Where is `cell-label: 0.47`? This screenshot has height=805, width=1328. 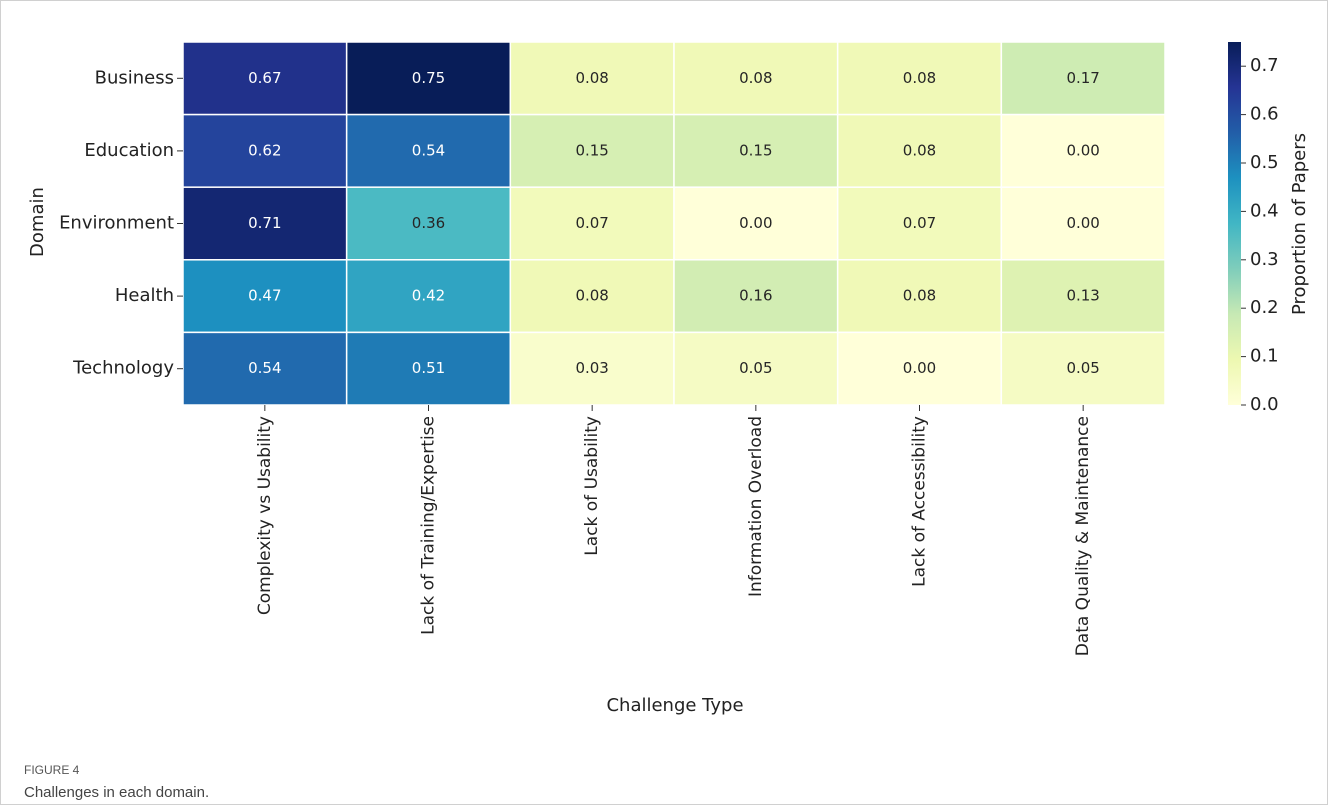
cell-label: 0.47 is located at coordinates (264, 296).